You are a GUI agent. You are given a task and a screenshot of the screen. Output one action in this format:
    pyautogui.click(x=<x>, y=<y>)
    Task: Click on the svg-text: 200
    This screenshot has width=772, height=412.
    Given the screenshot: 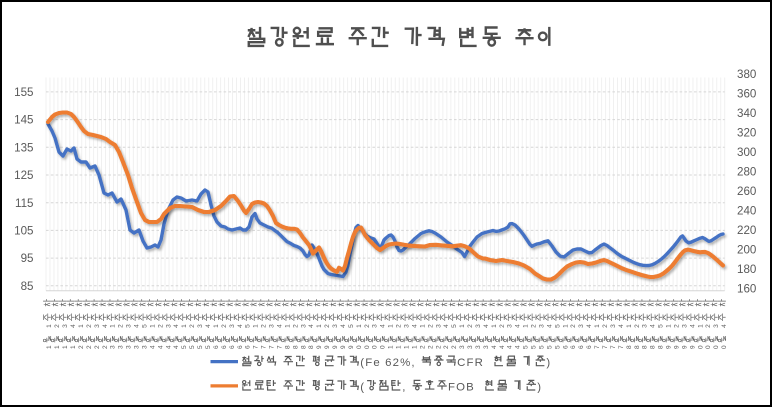 What is the action you would take?
    pyautogui.click(x=746, y=249)
    